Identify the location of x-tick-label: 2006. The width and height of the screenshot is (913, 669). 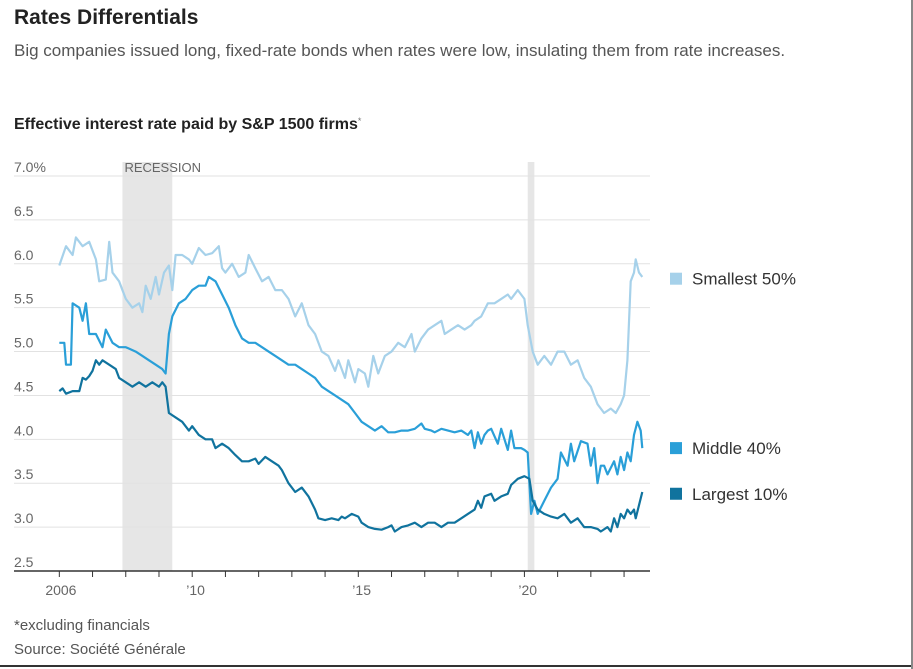
(60, 590).